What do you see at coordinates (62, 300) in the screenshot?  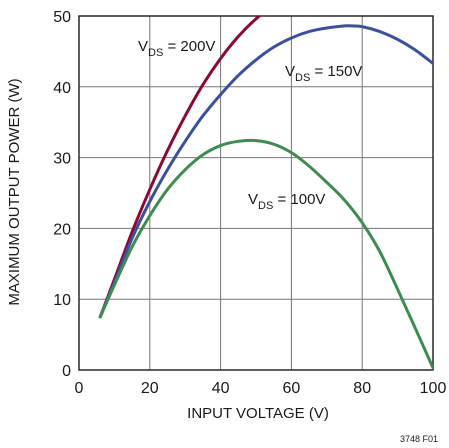 I see `y-tick-label: 10` at bounding box center [62, 300].